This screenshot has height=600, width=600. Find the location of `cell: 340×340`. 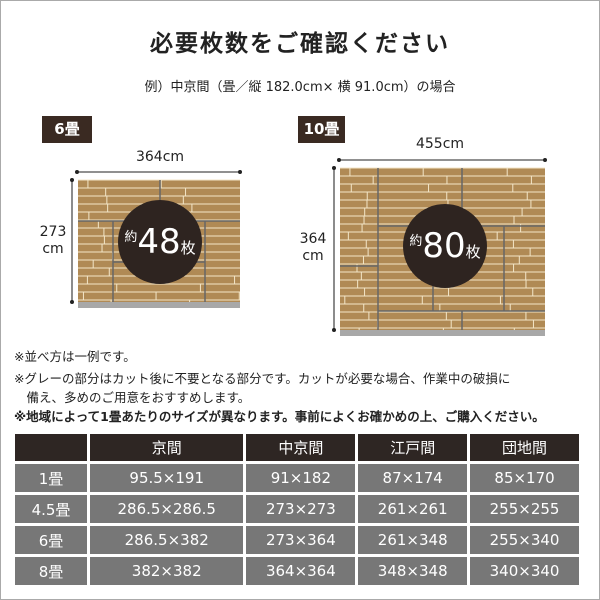

cell: 340×340 is located at coordinates (524, 571).